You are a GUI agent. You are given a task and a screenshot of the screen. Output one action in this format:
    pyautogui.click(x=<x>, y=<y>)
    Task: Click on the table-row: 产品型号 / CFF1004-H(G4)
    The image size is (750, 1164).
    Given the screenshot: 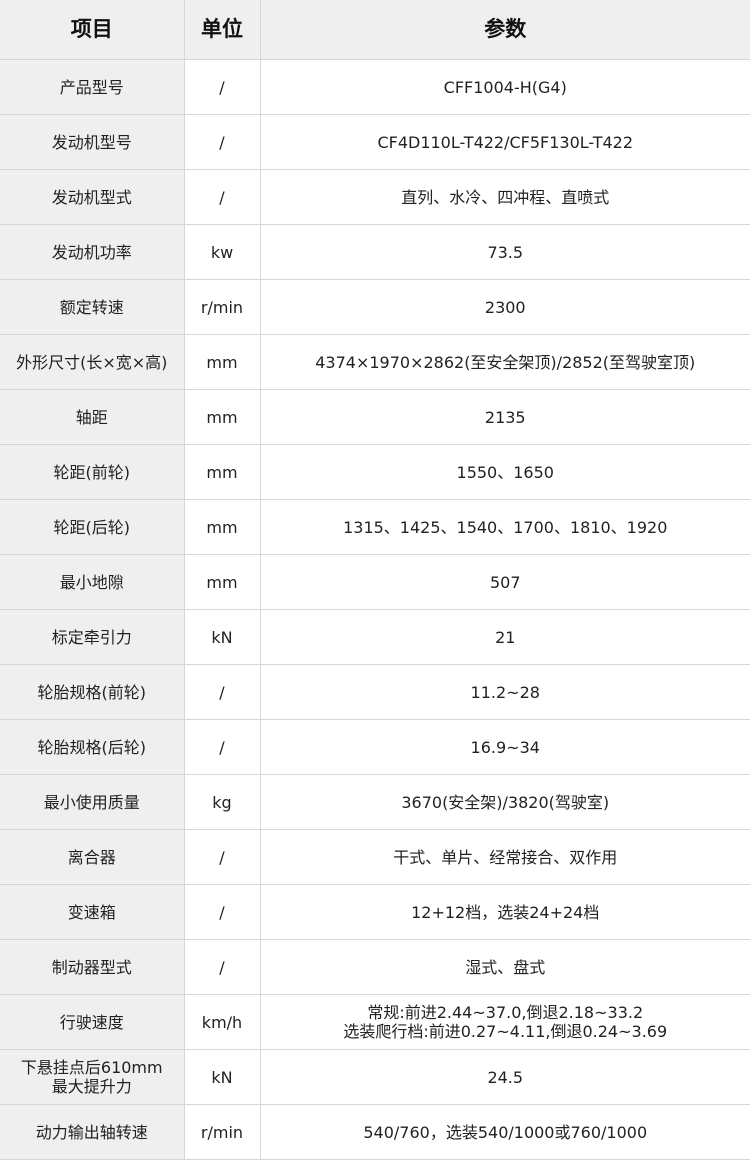 What is the action you would take?
    pyautogui.click(x=375, y=87)
    